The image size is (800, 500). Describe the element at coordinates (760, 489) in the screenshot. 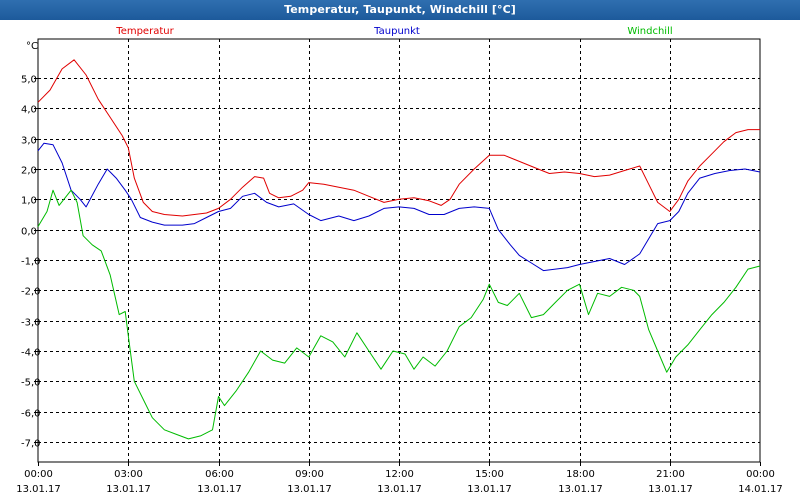

I see `x-tick-date-label: 14.01.17` at that location.